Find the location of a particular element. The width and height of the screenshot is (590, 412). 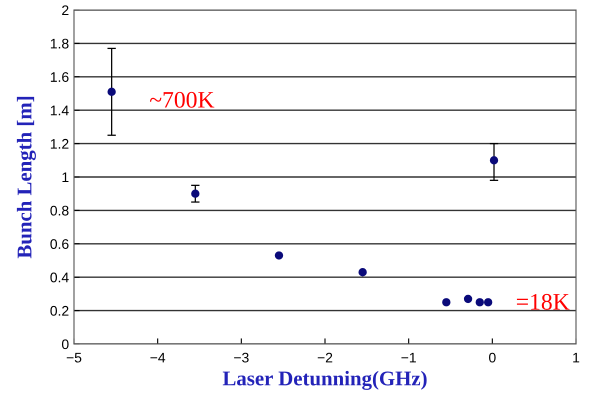

y-tick-label: 1.6 is located at coordinates (59, 77).